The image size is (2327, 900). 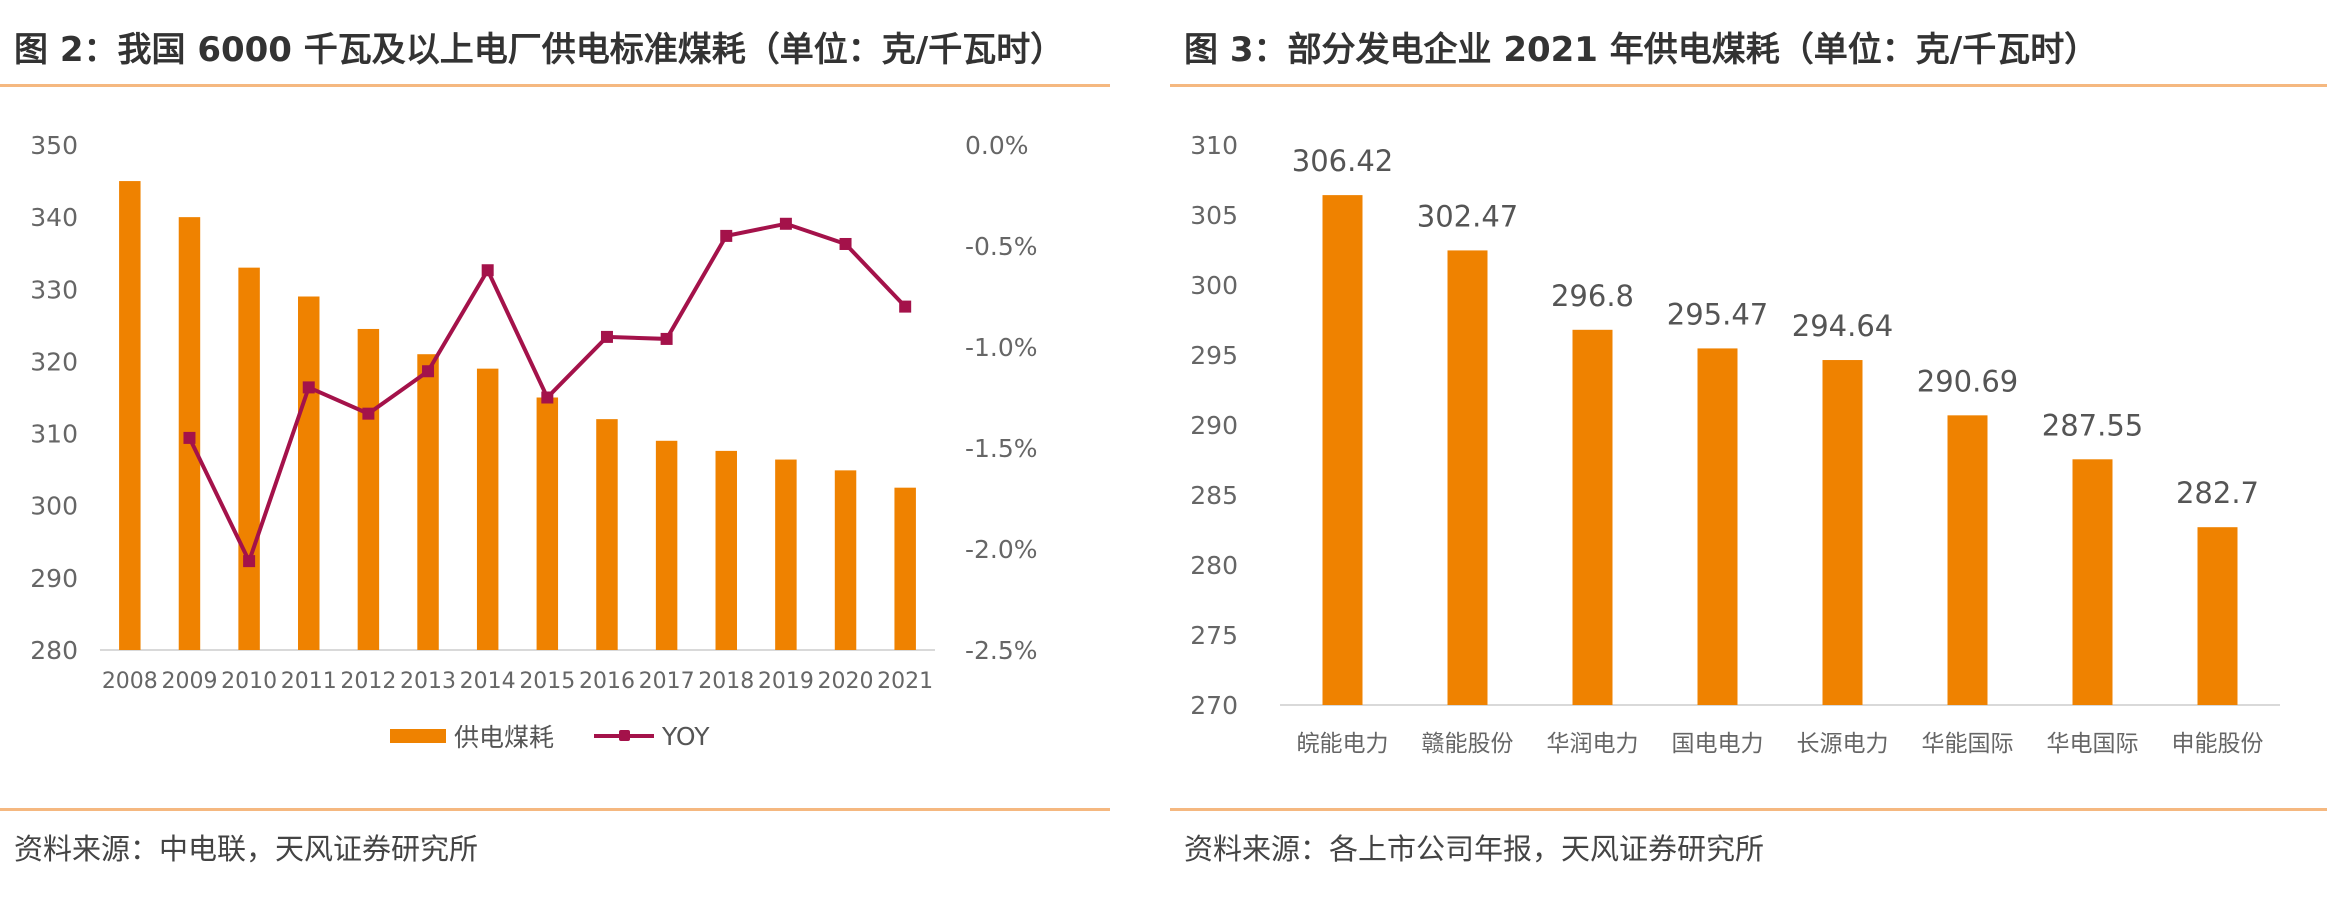 I want to click on x-tick-label: 2012, so click(x=368, y=681).